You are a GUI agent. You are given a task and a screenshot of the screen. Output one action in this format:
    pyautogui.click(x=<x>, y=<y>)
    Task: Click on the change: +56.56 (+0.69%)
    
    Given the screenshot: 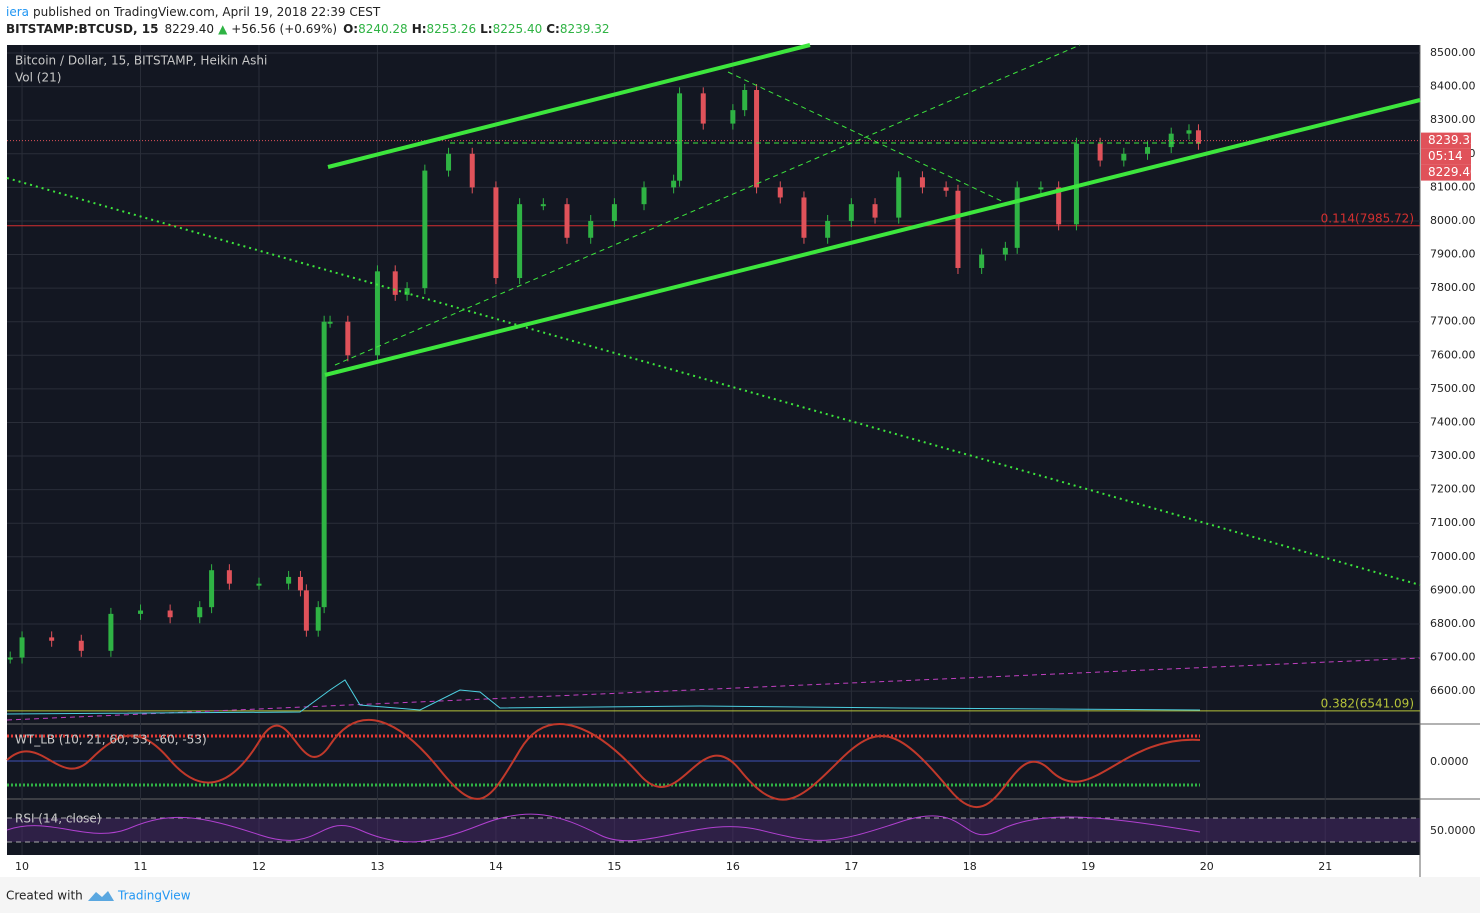 What is the action you would take?
    pyautogui.click(x=284, y=29)
    